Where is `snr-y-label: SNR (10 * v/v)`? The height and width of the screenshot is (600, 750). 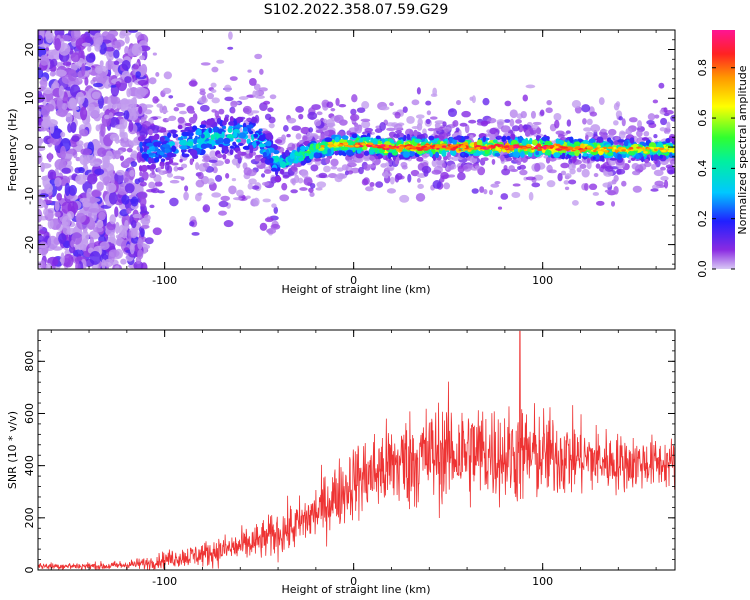 snr-y-label: SNR (10 * v/v) is located at coordinates (12, 450).